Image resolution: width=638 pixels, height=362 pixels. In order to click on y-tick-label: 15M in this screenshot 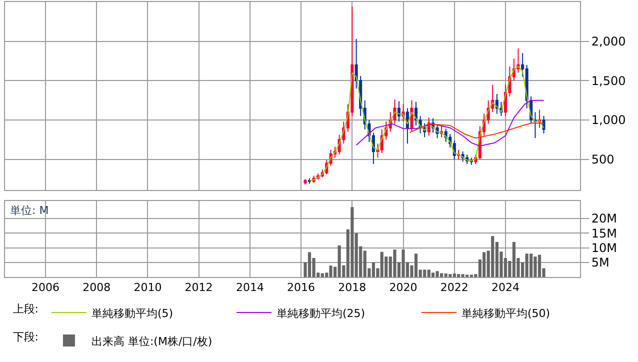, I will do `click(604, 233)`.